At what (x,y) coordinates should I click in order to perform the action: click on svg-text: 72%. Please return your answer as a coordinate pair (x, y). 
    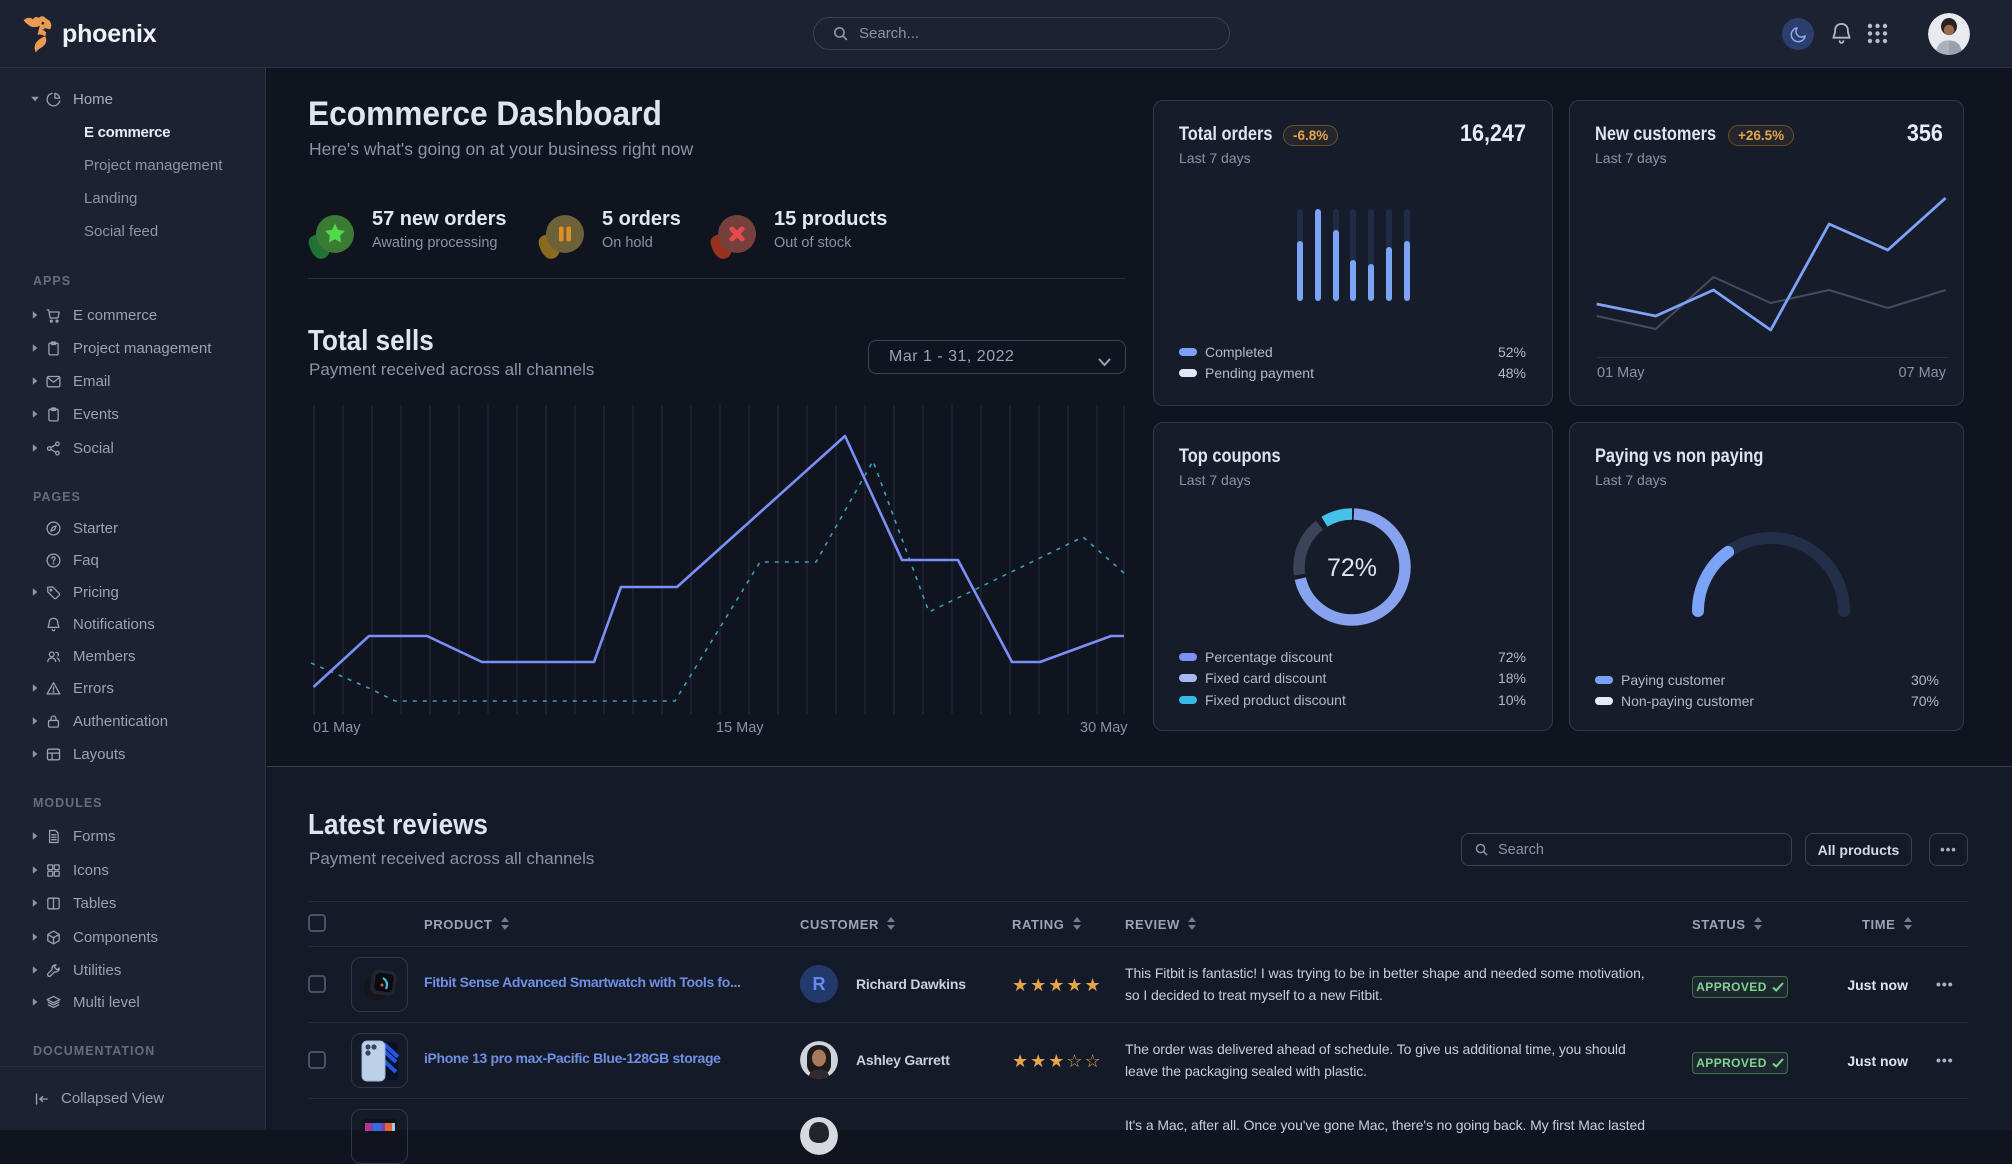
    Looking at the image, I should click on (1352, 568).